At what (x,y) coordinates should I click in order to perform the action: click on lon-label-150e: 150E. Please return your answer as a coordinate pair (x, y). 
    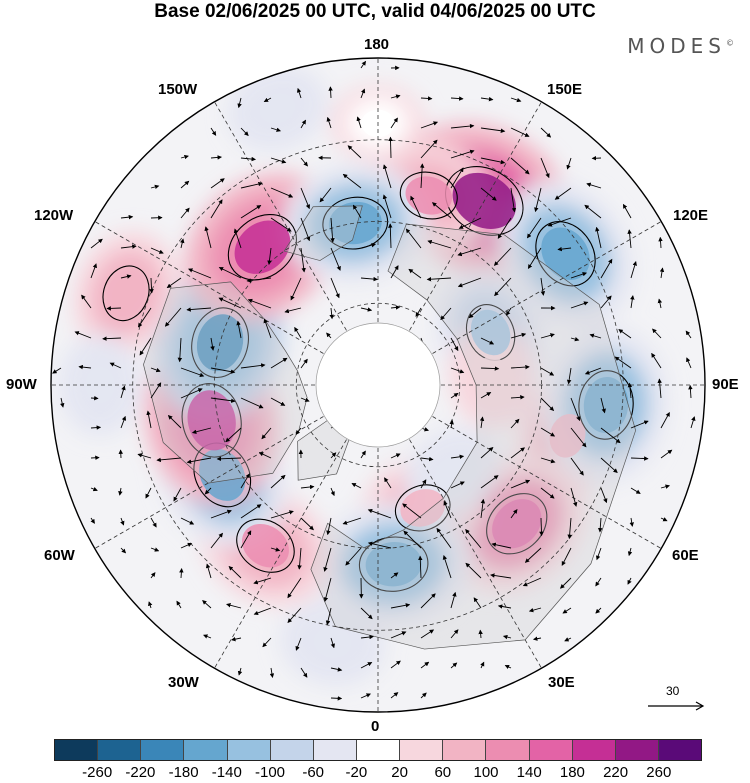
    Looking at the image, I should click on (565, 89).